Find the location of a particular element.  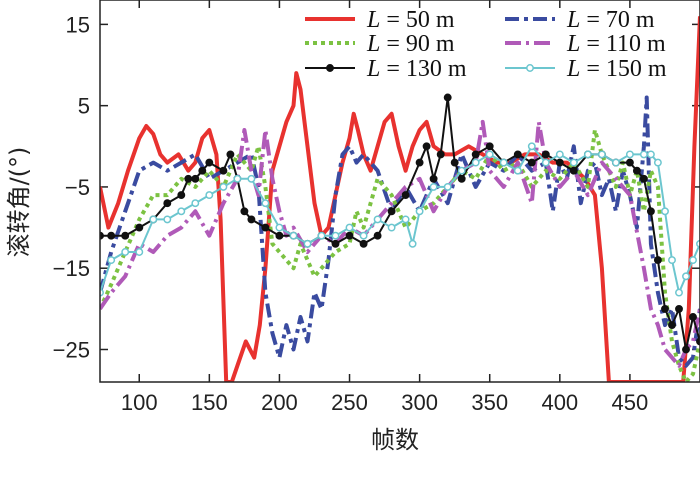

y-tick-label: −25 is located at coordinates (71, 349).